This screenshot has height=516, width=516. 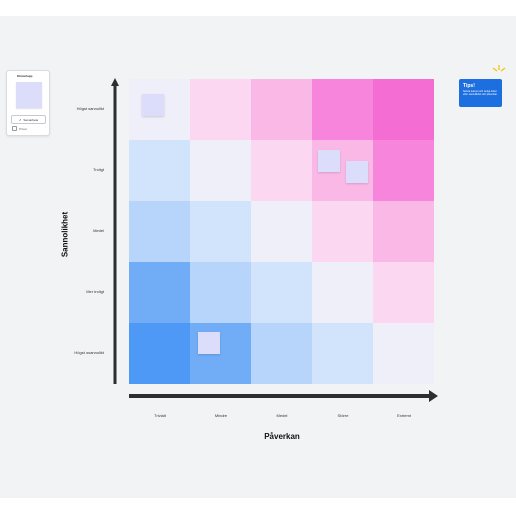 I want to click on sticky-note-panel: Klisterlapp ⇗ Samarbeta Privat, so click(x=28, y=103).